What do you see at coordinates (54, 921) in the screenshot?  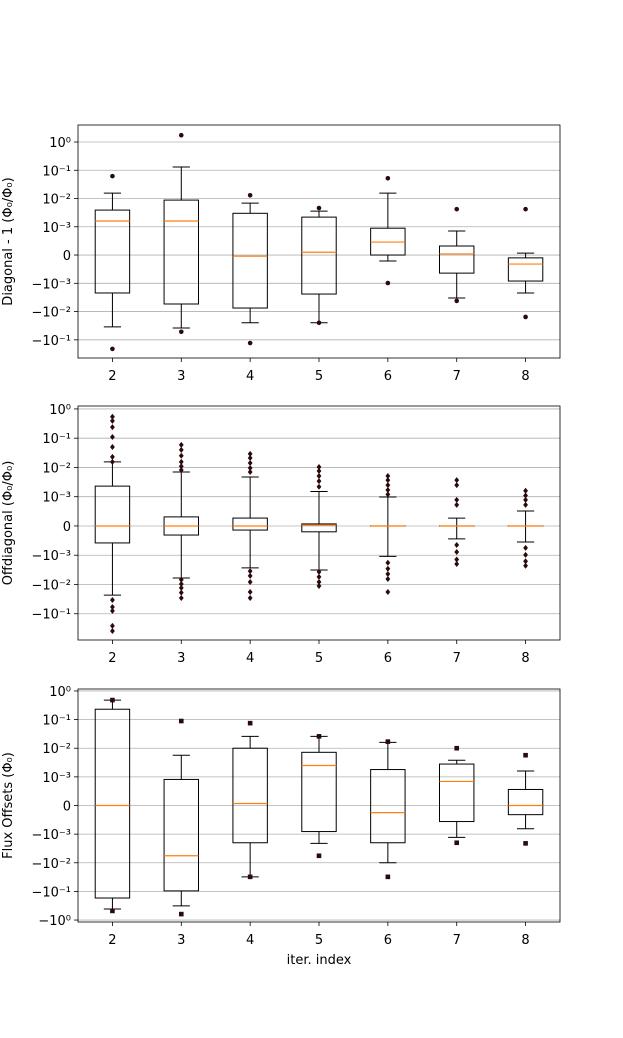 I see `y-tick-label: −10⁰` at bounding box center [54, 921].